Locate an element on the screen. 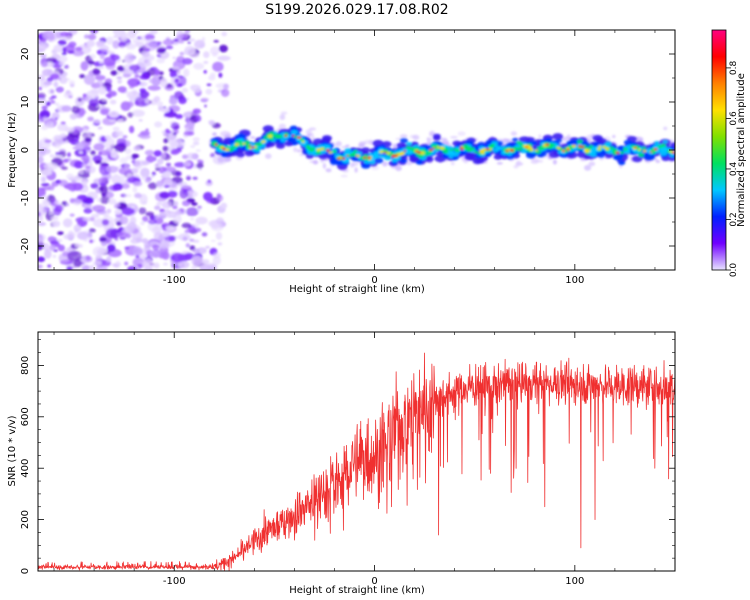 The image size is (750, 600). spectrogram-y-label: Frequency (Hz) is located at coordinates (12, 150).